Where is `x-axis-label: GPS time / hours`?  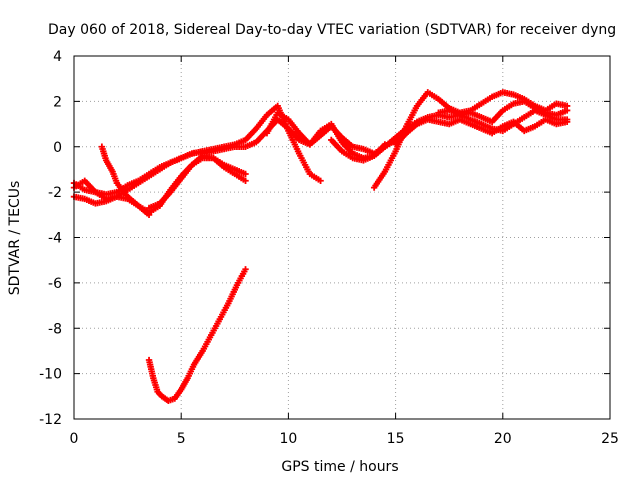 x-axis-label: GPS time / hours is located at coordinates (339, 467).